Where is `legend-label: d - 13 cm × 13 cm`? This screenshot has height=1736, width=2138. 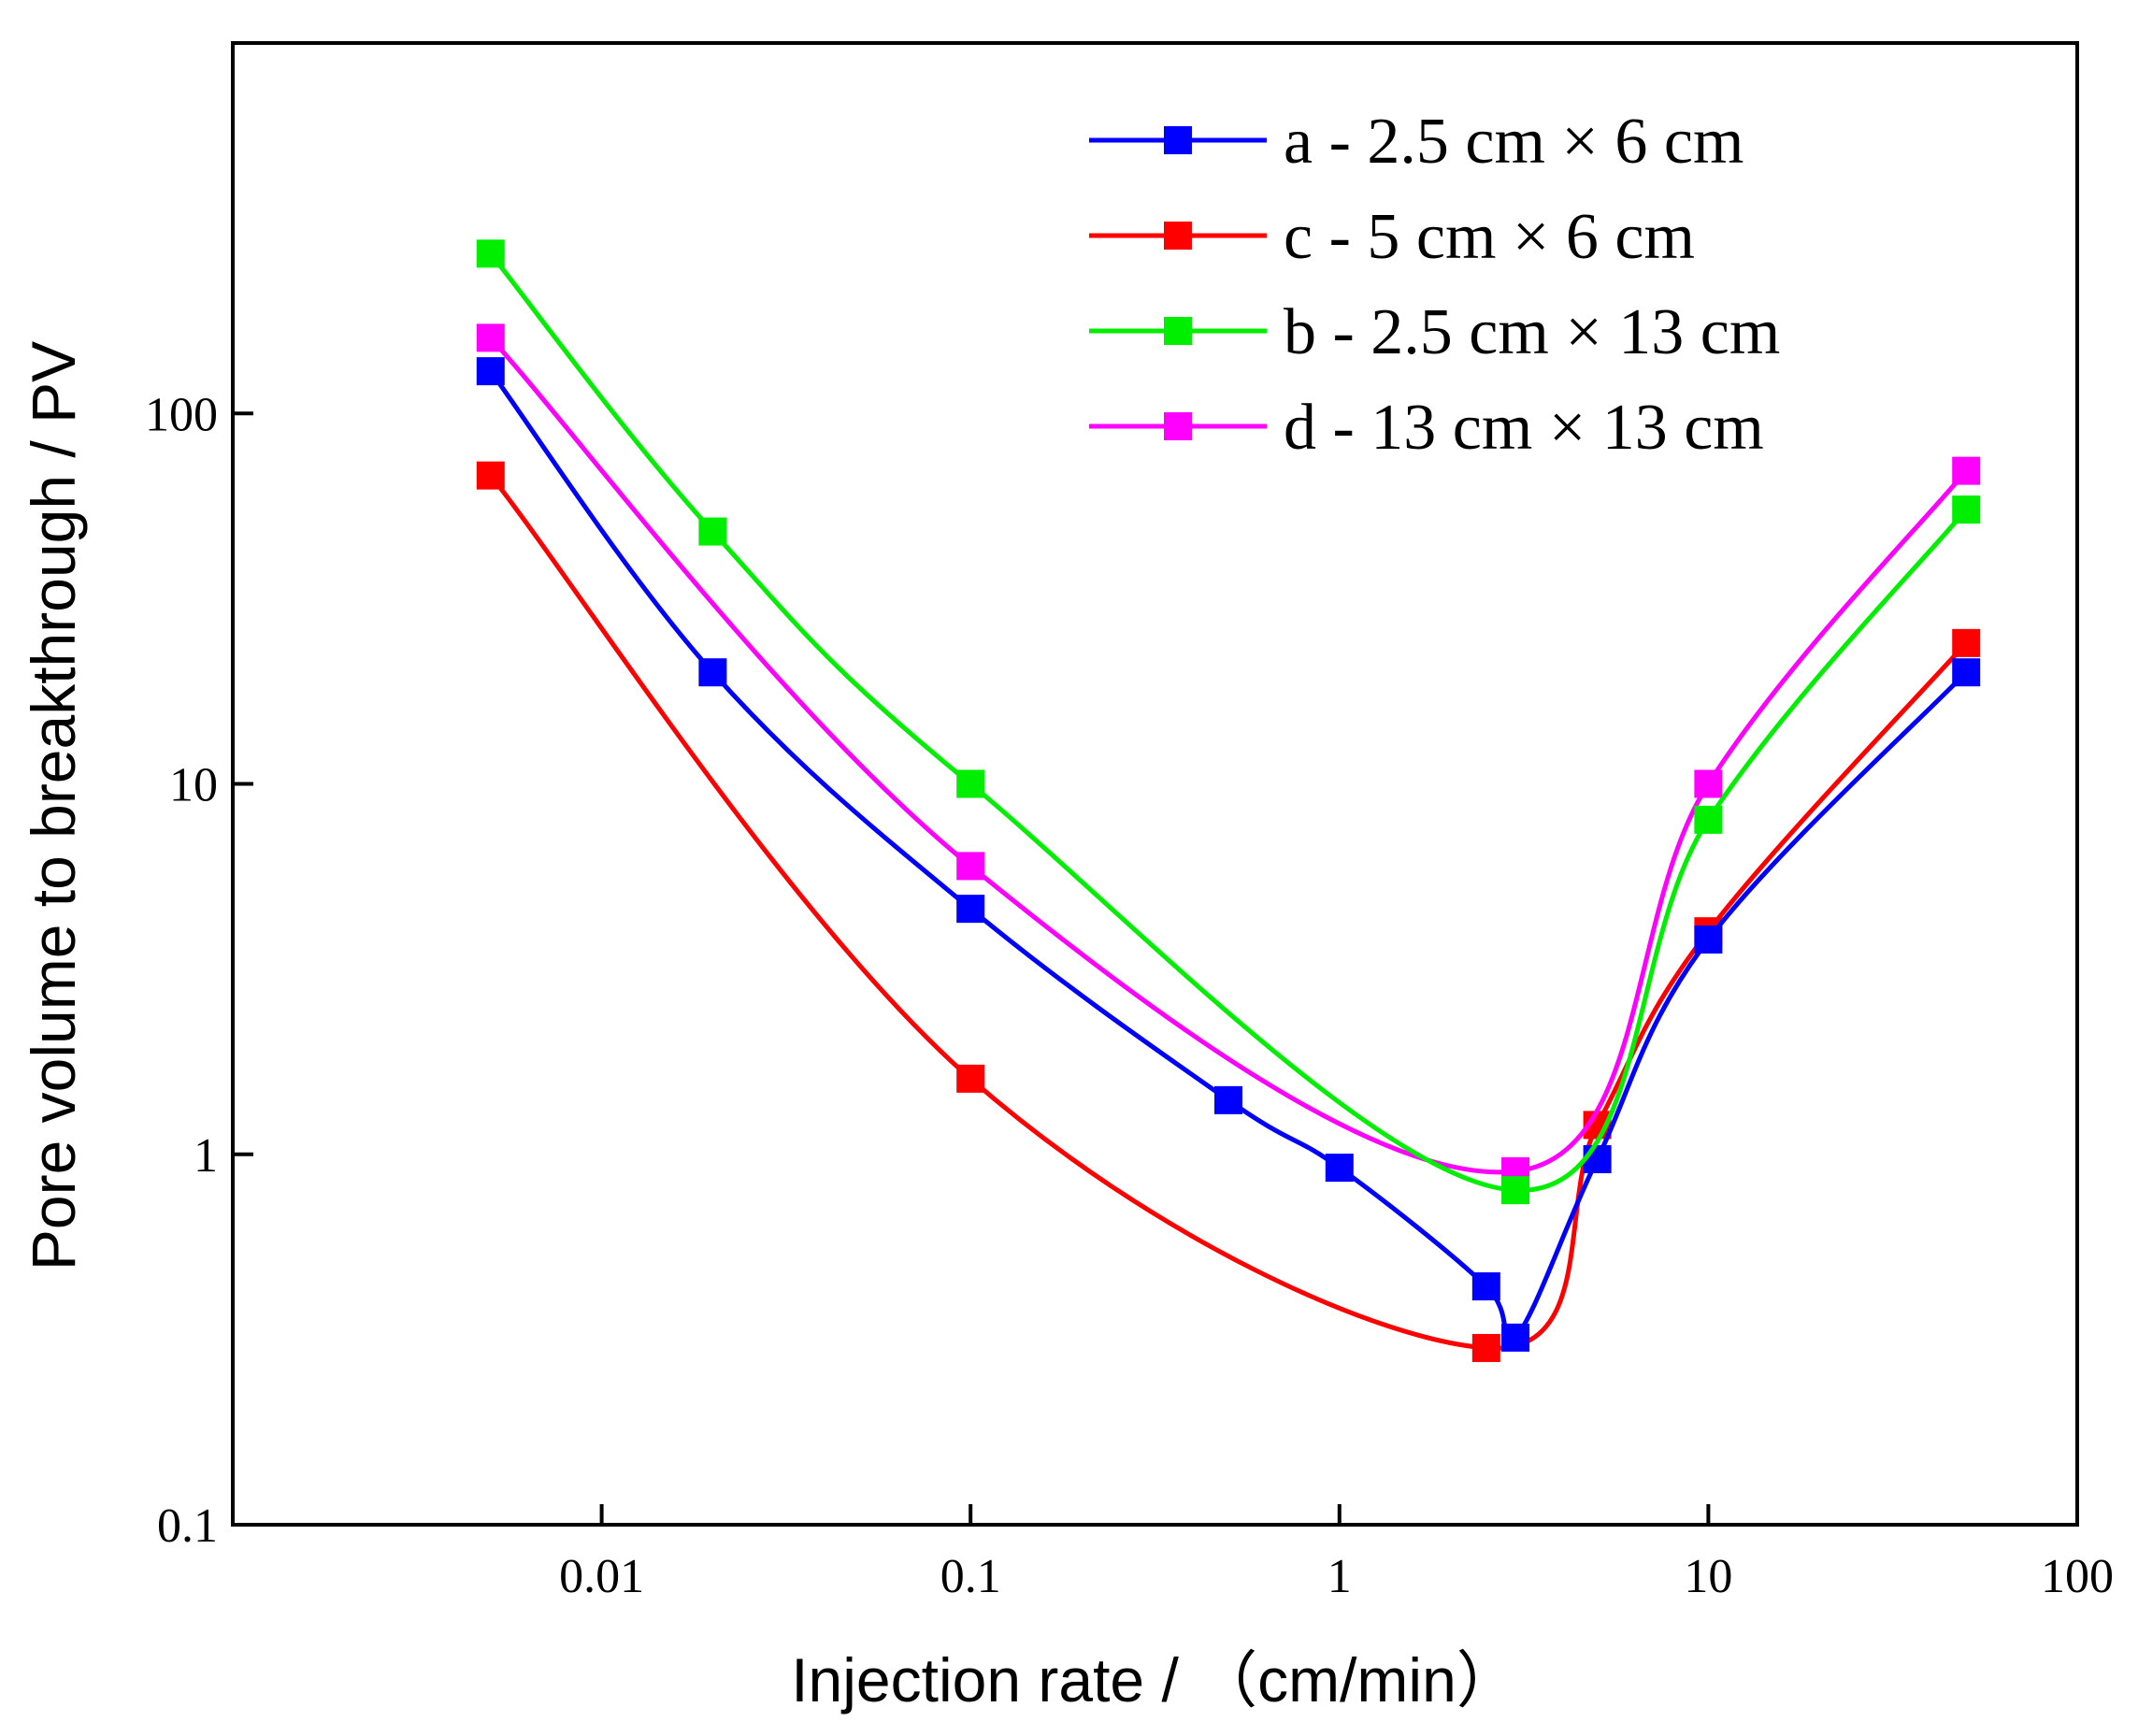
legend-label: d - 13 cm × 13 cm is located at coordinates (1524, 428).